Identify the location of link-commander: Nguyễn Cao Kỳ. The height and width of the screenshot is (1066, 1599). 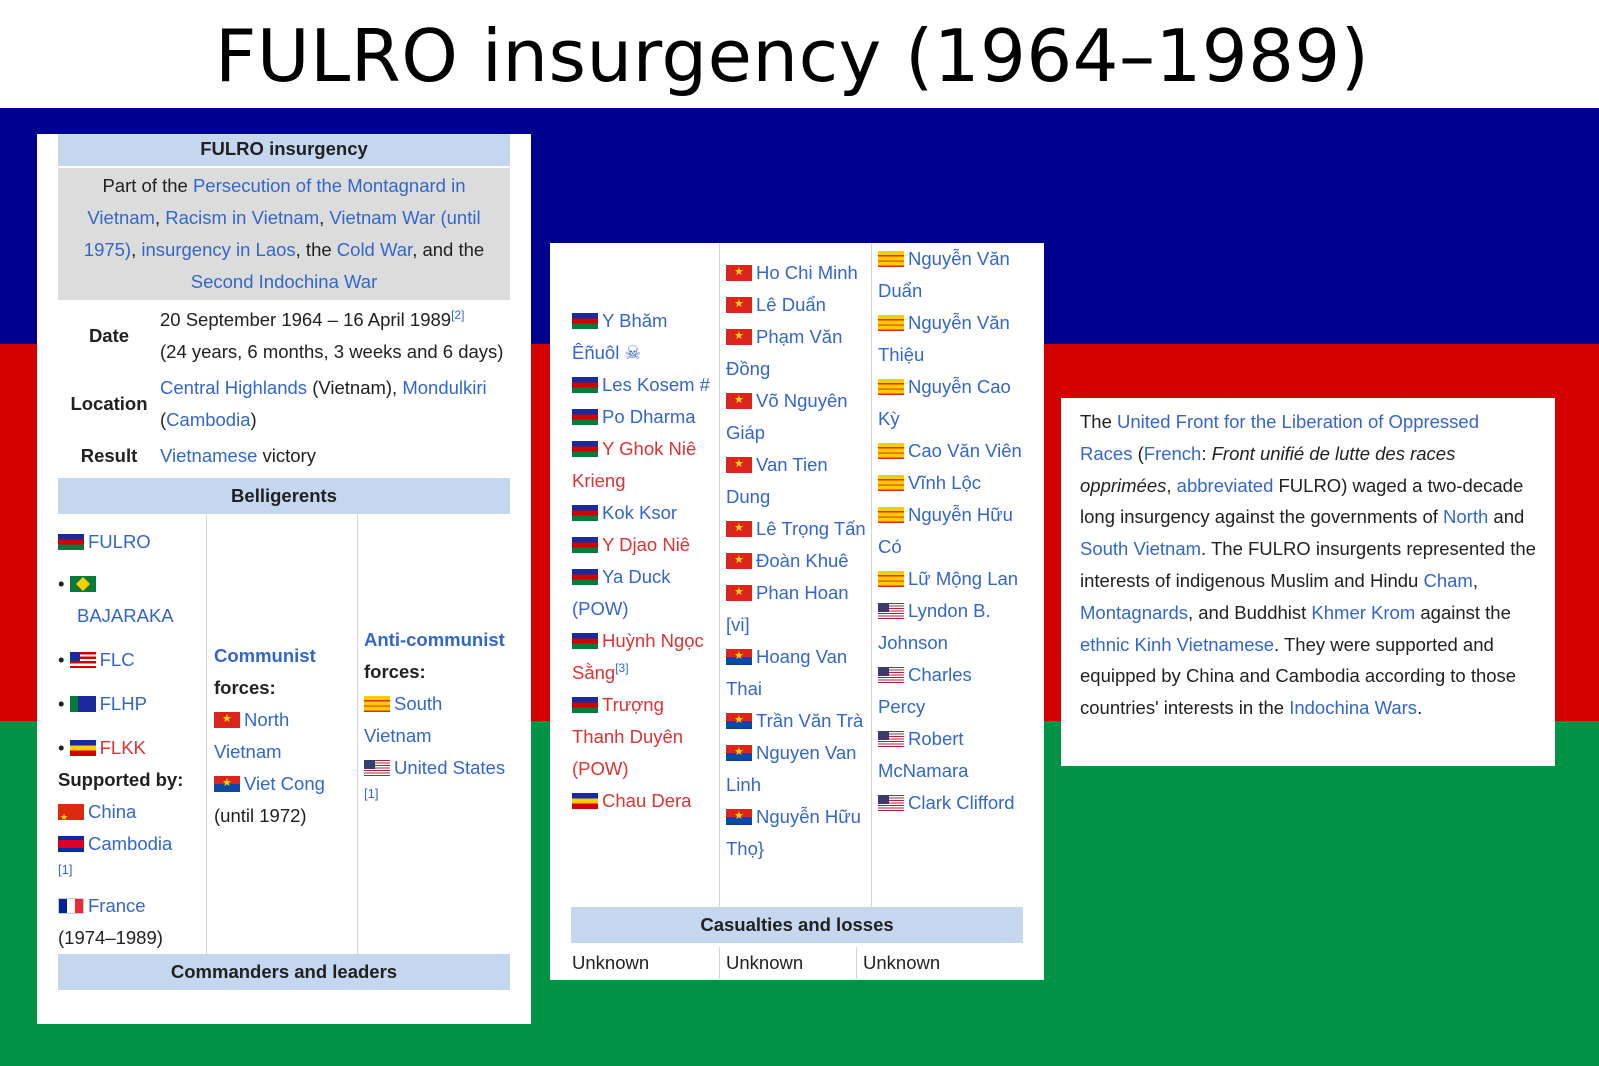
(944, 402).